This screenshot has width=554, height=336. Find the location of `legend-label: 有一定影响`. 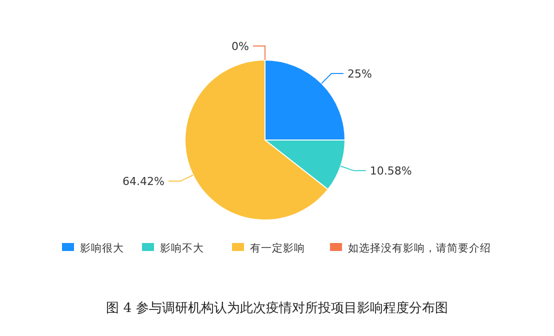

legend-label: 有一定影响 is located at coordinates (277, 248).